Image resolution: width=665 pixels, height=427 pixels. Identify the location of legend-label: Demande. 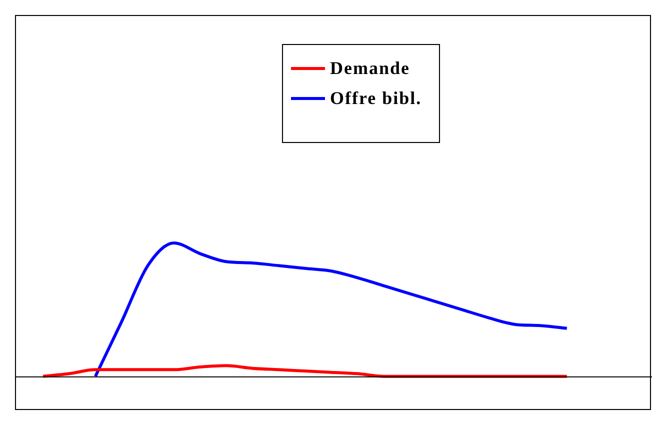
(370, 68).